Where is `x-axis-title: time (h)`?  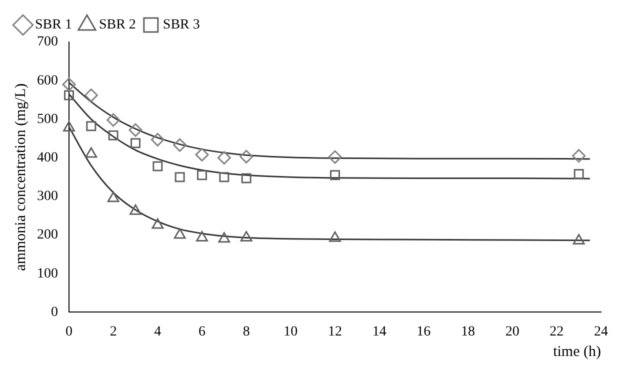
x-axis-title: time (h) is located at coordinates (577, 352).